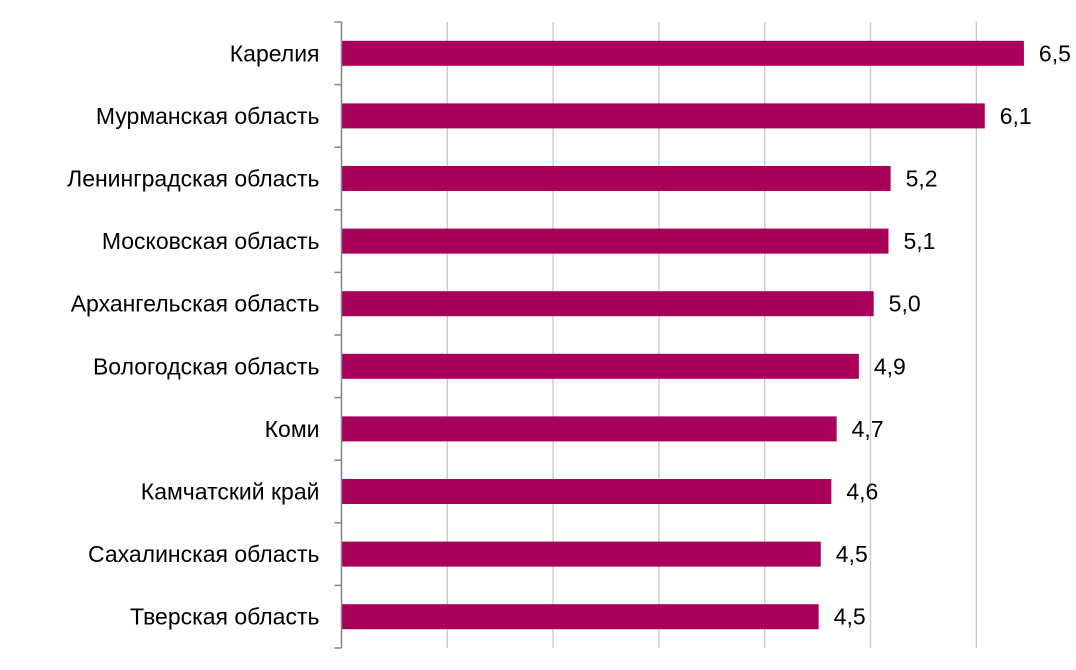  Describe the element at coordinates (208, 116) in the screenshot. I see `category-label: Мурманская область` at that location.